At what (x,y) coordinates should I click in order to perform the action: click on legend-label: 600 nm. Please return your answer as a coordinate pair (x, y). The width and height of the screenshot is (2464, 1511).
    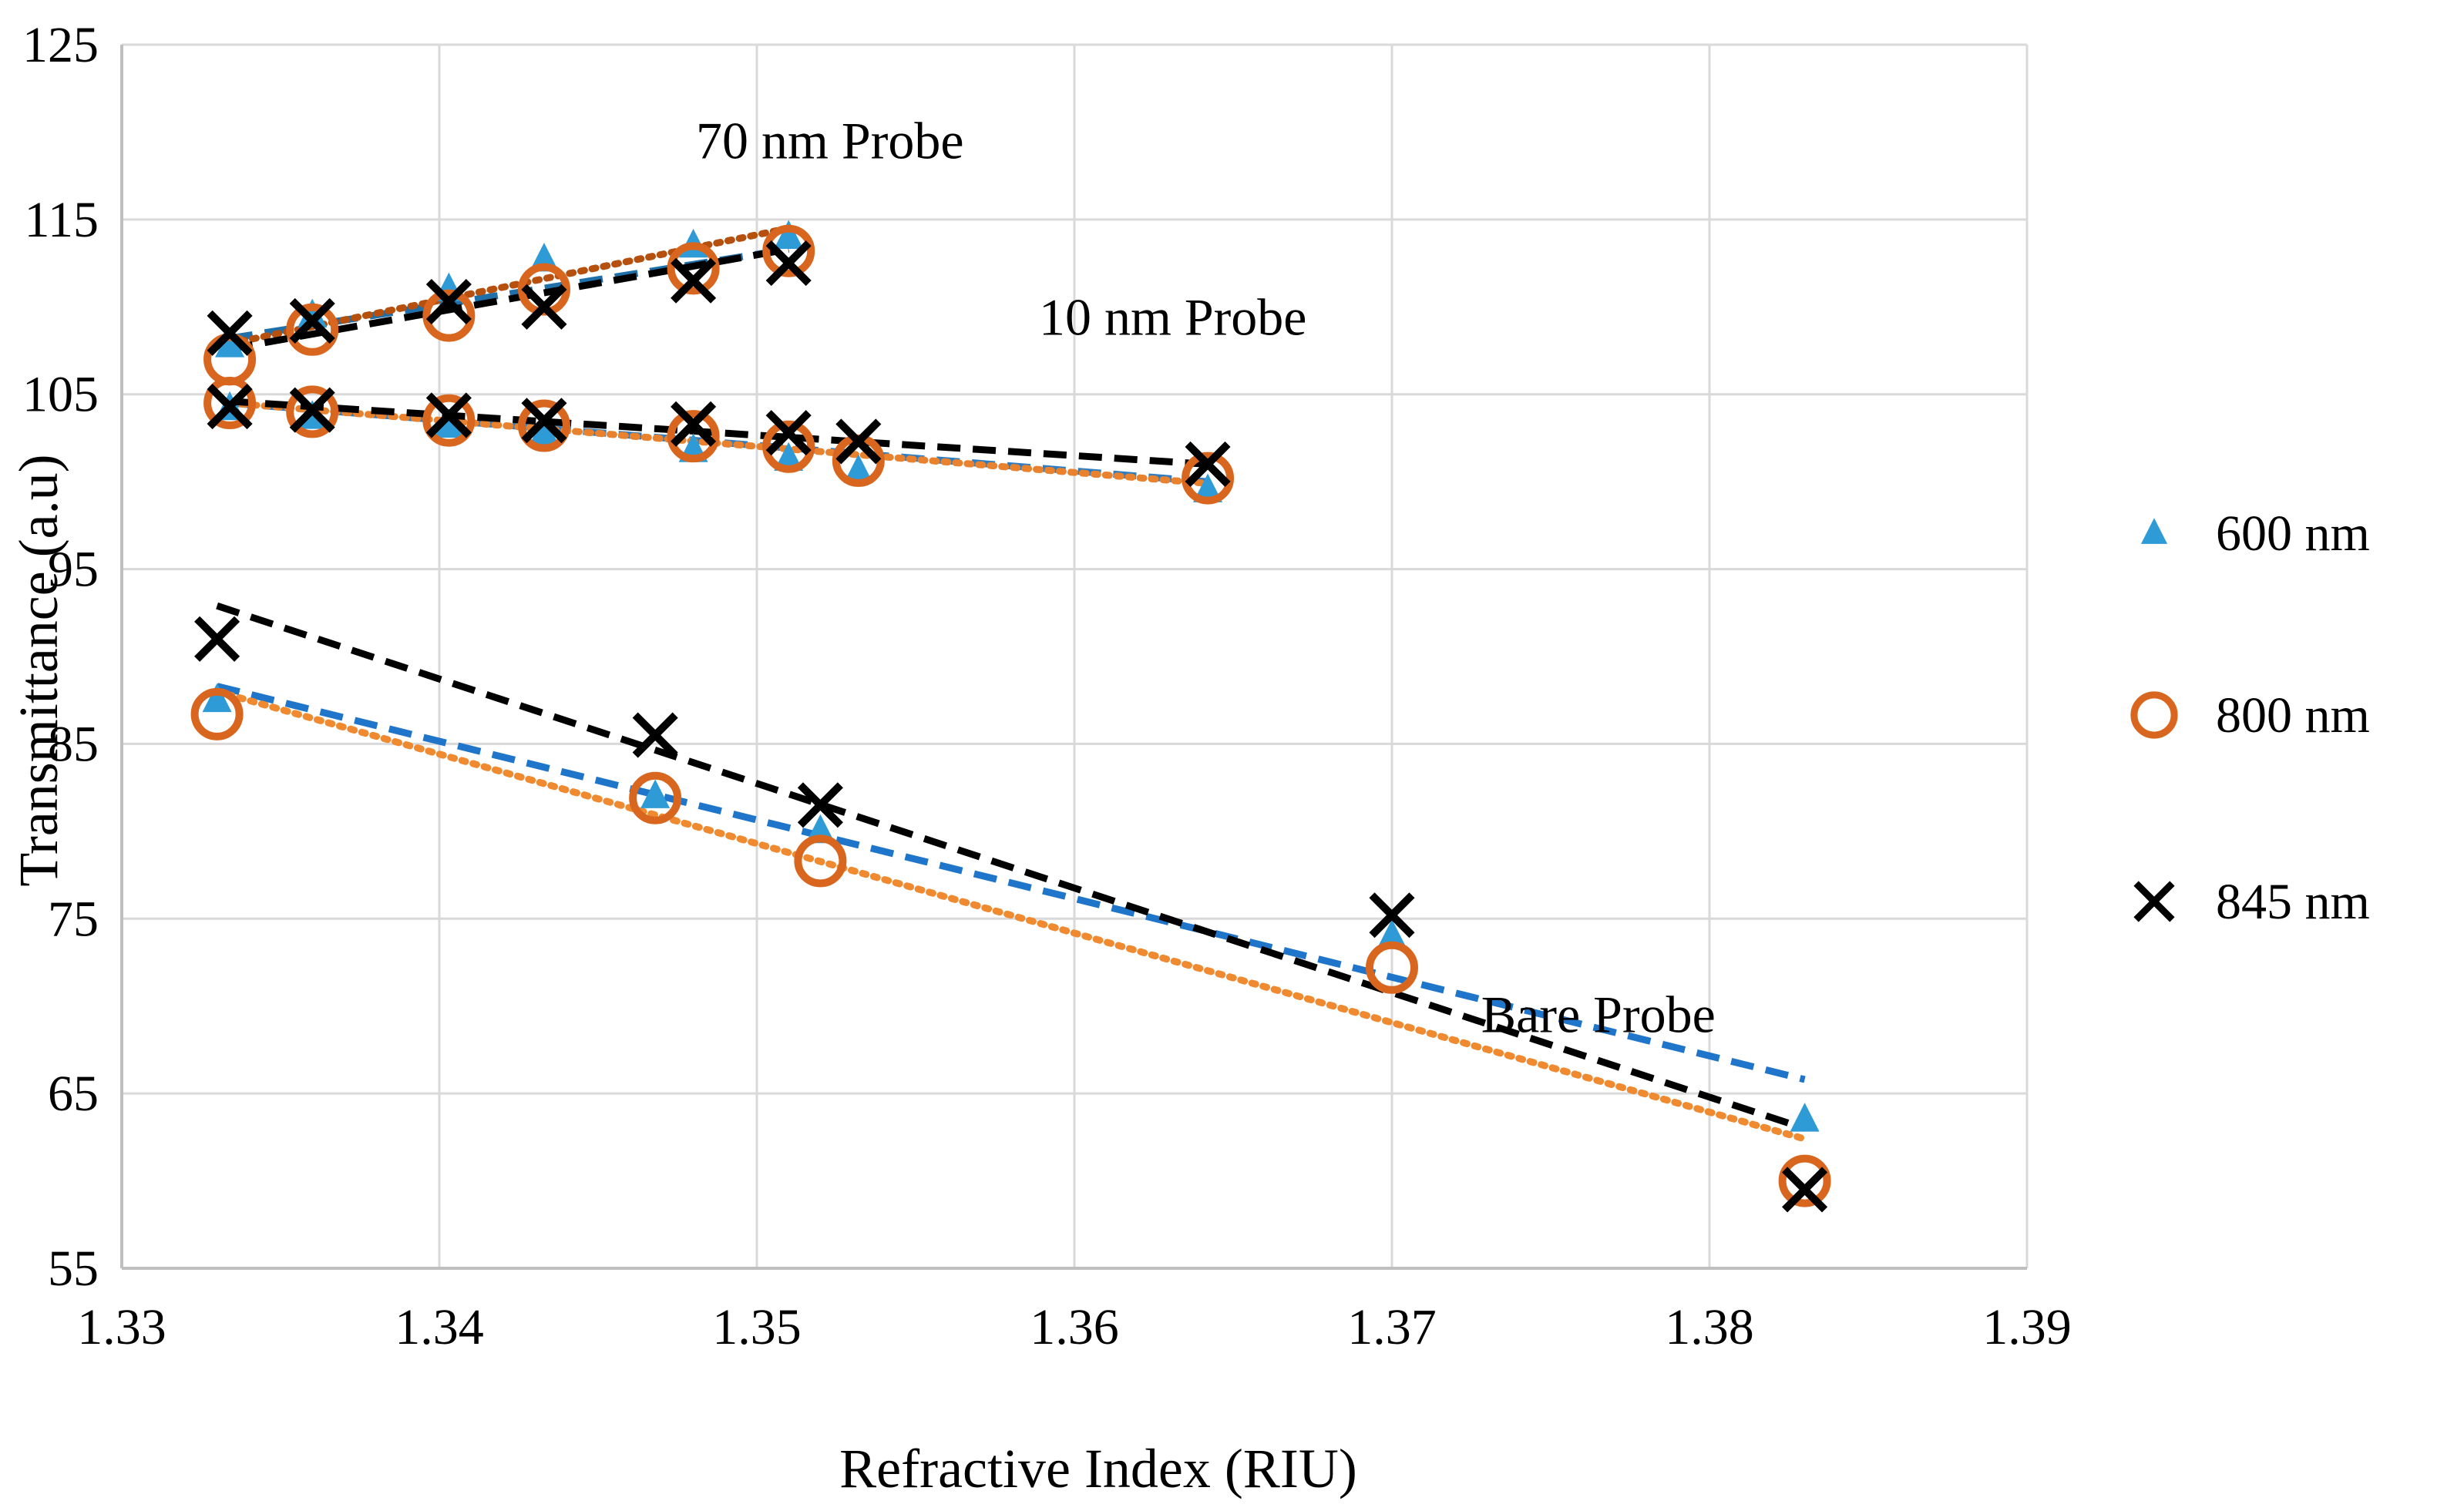
    Looking at the image, I should click on (2293, 533).